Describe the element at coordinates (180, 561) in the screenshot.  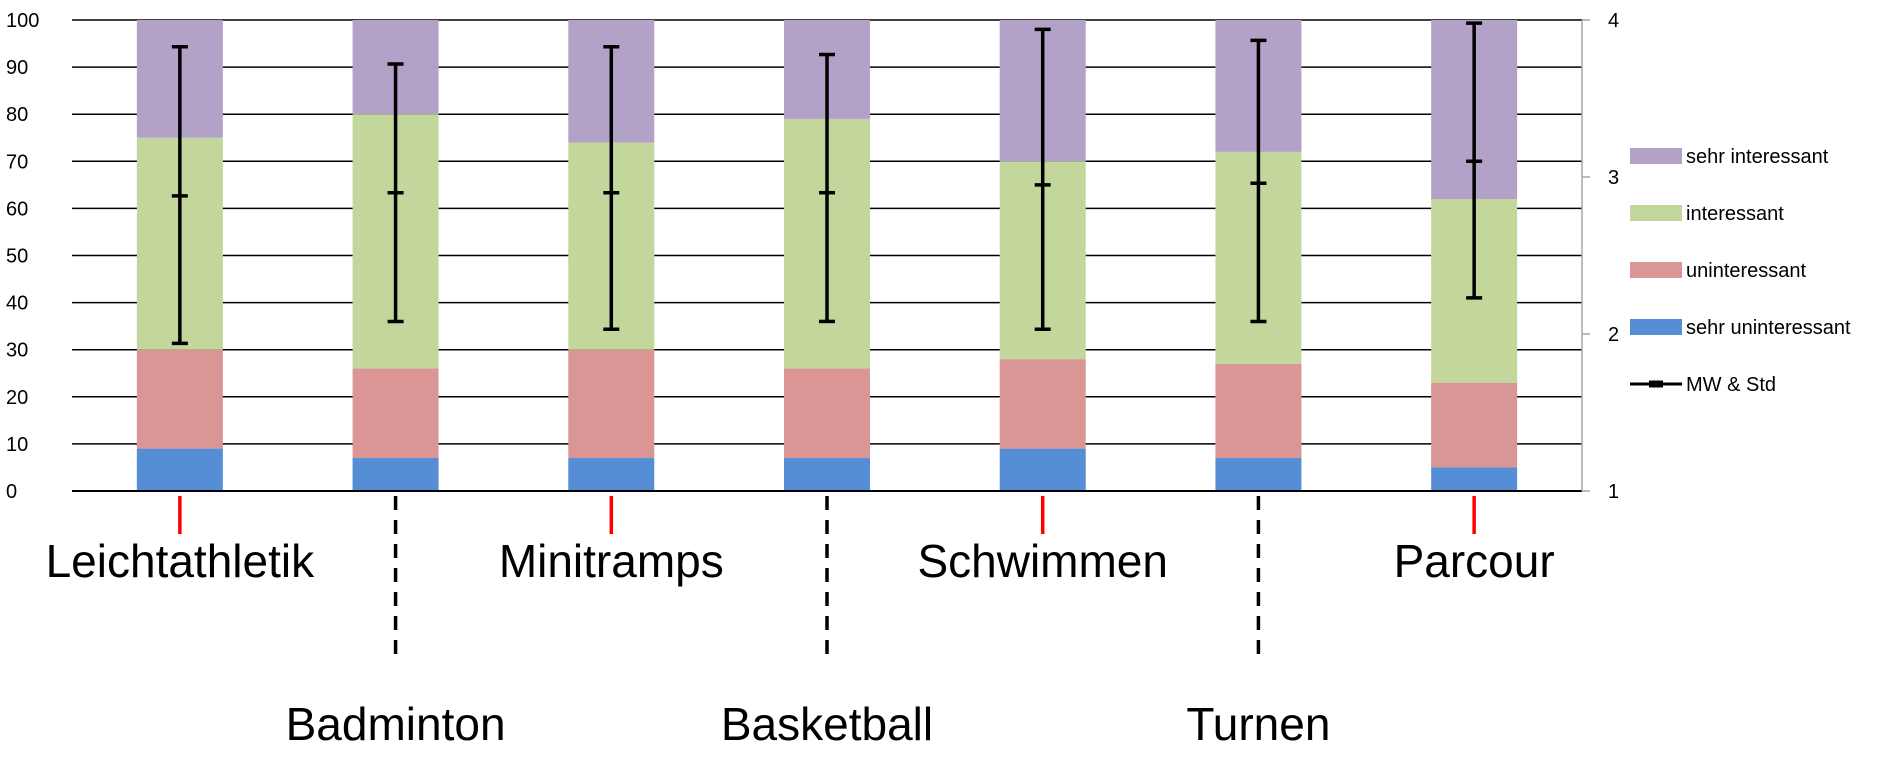
I see `category-label-leichtathletik: Leichtathletik` at that location.